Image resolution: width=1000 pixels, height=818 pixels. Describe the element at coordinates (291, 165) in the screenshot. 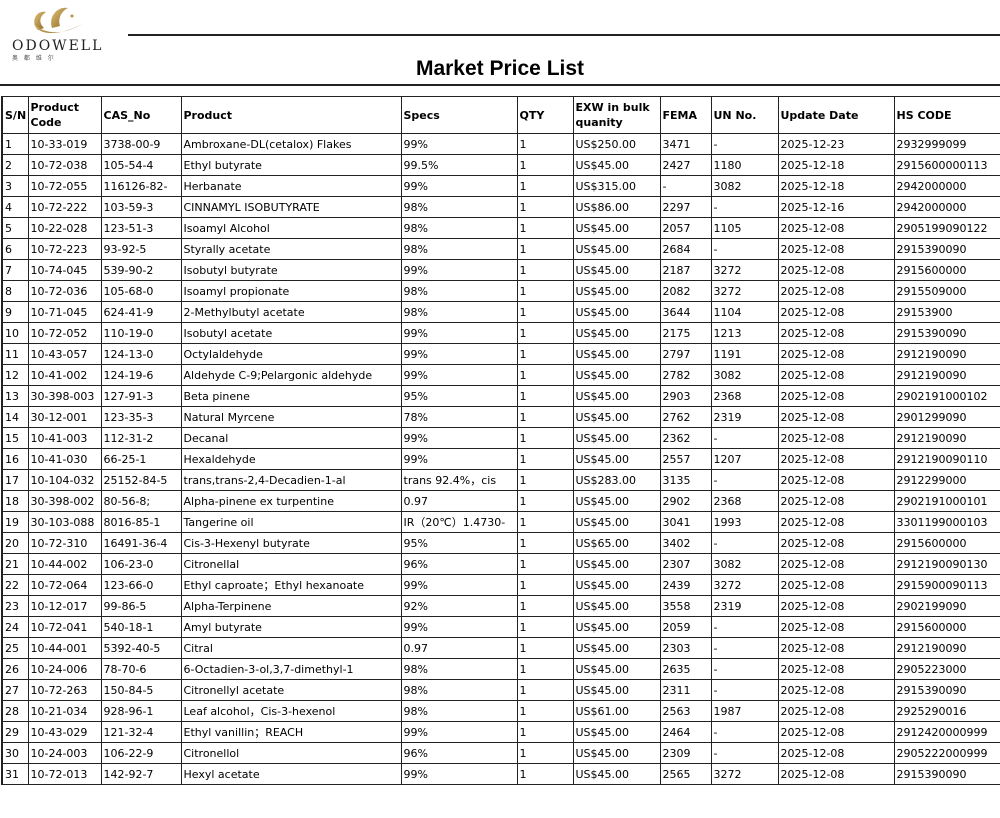

I see `cell-product: Ethyl butyrate` at that location.